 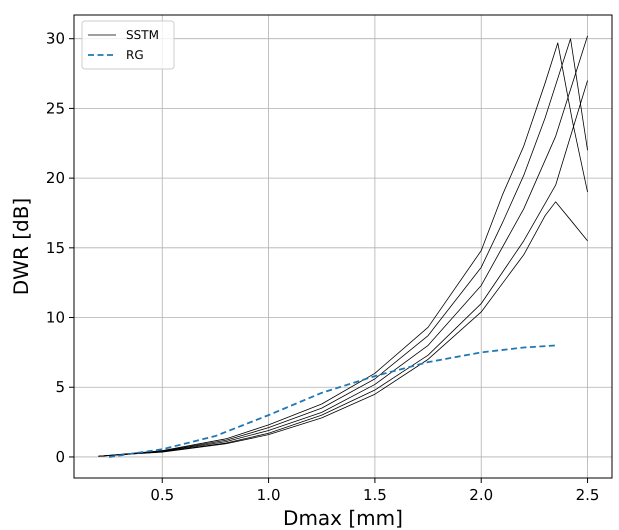 I want to click on legend-label: SSTM, so click(x=142, y=35).